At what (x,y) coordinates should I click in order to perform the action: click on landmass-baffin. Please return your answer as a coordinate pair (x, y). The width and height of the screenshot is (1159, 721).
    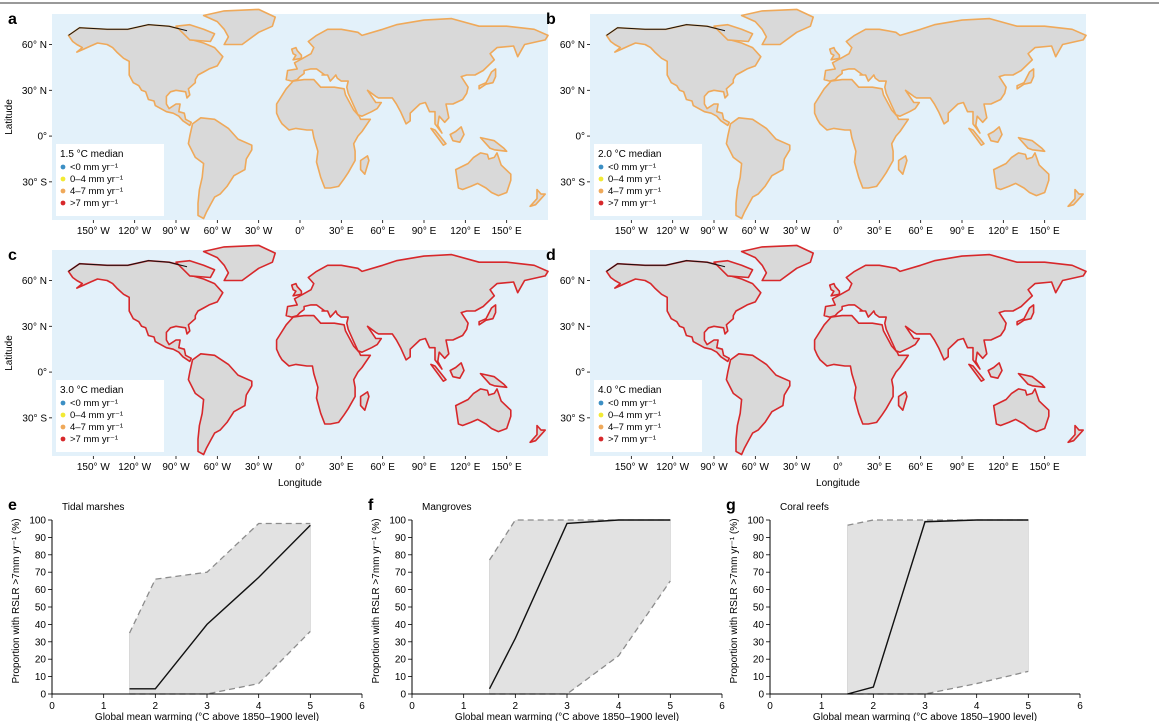
    Looking at the image, I should click on (195, 269).